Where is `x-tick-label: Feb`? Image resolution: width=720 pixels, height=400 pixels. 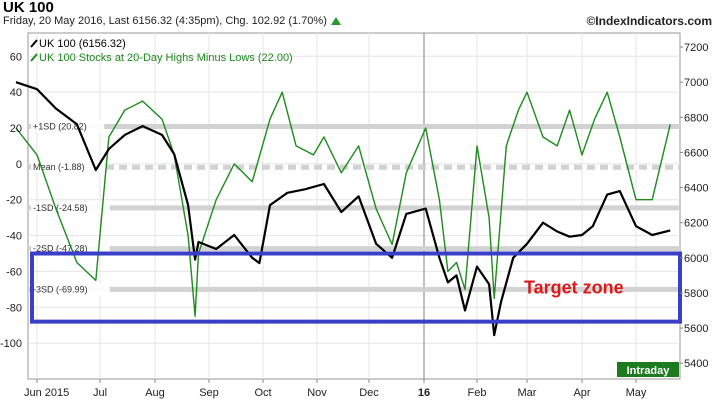
x-tick-label: Feb is located at coordinates (477, 393).